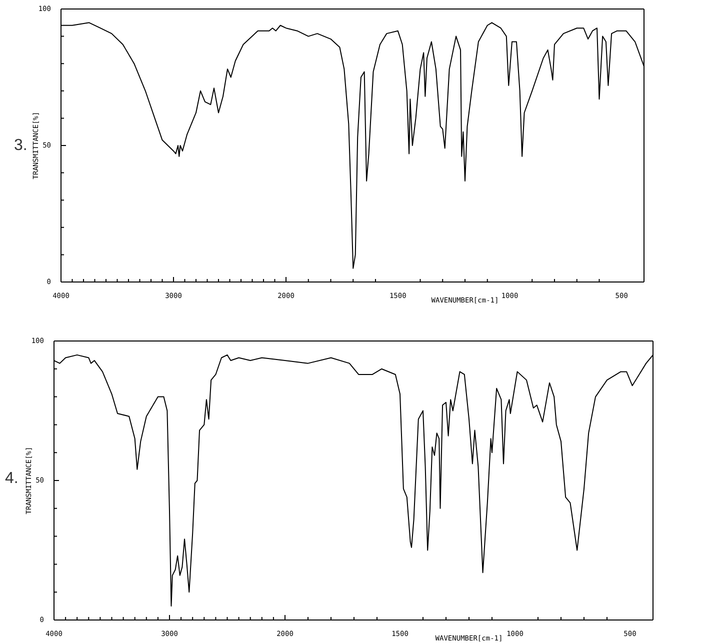  What do you see at coordinates (21, 145) in the screenshot?
I see `text: 3.` at bounding box center [21, 145].